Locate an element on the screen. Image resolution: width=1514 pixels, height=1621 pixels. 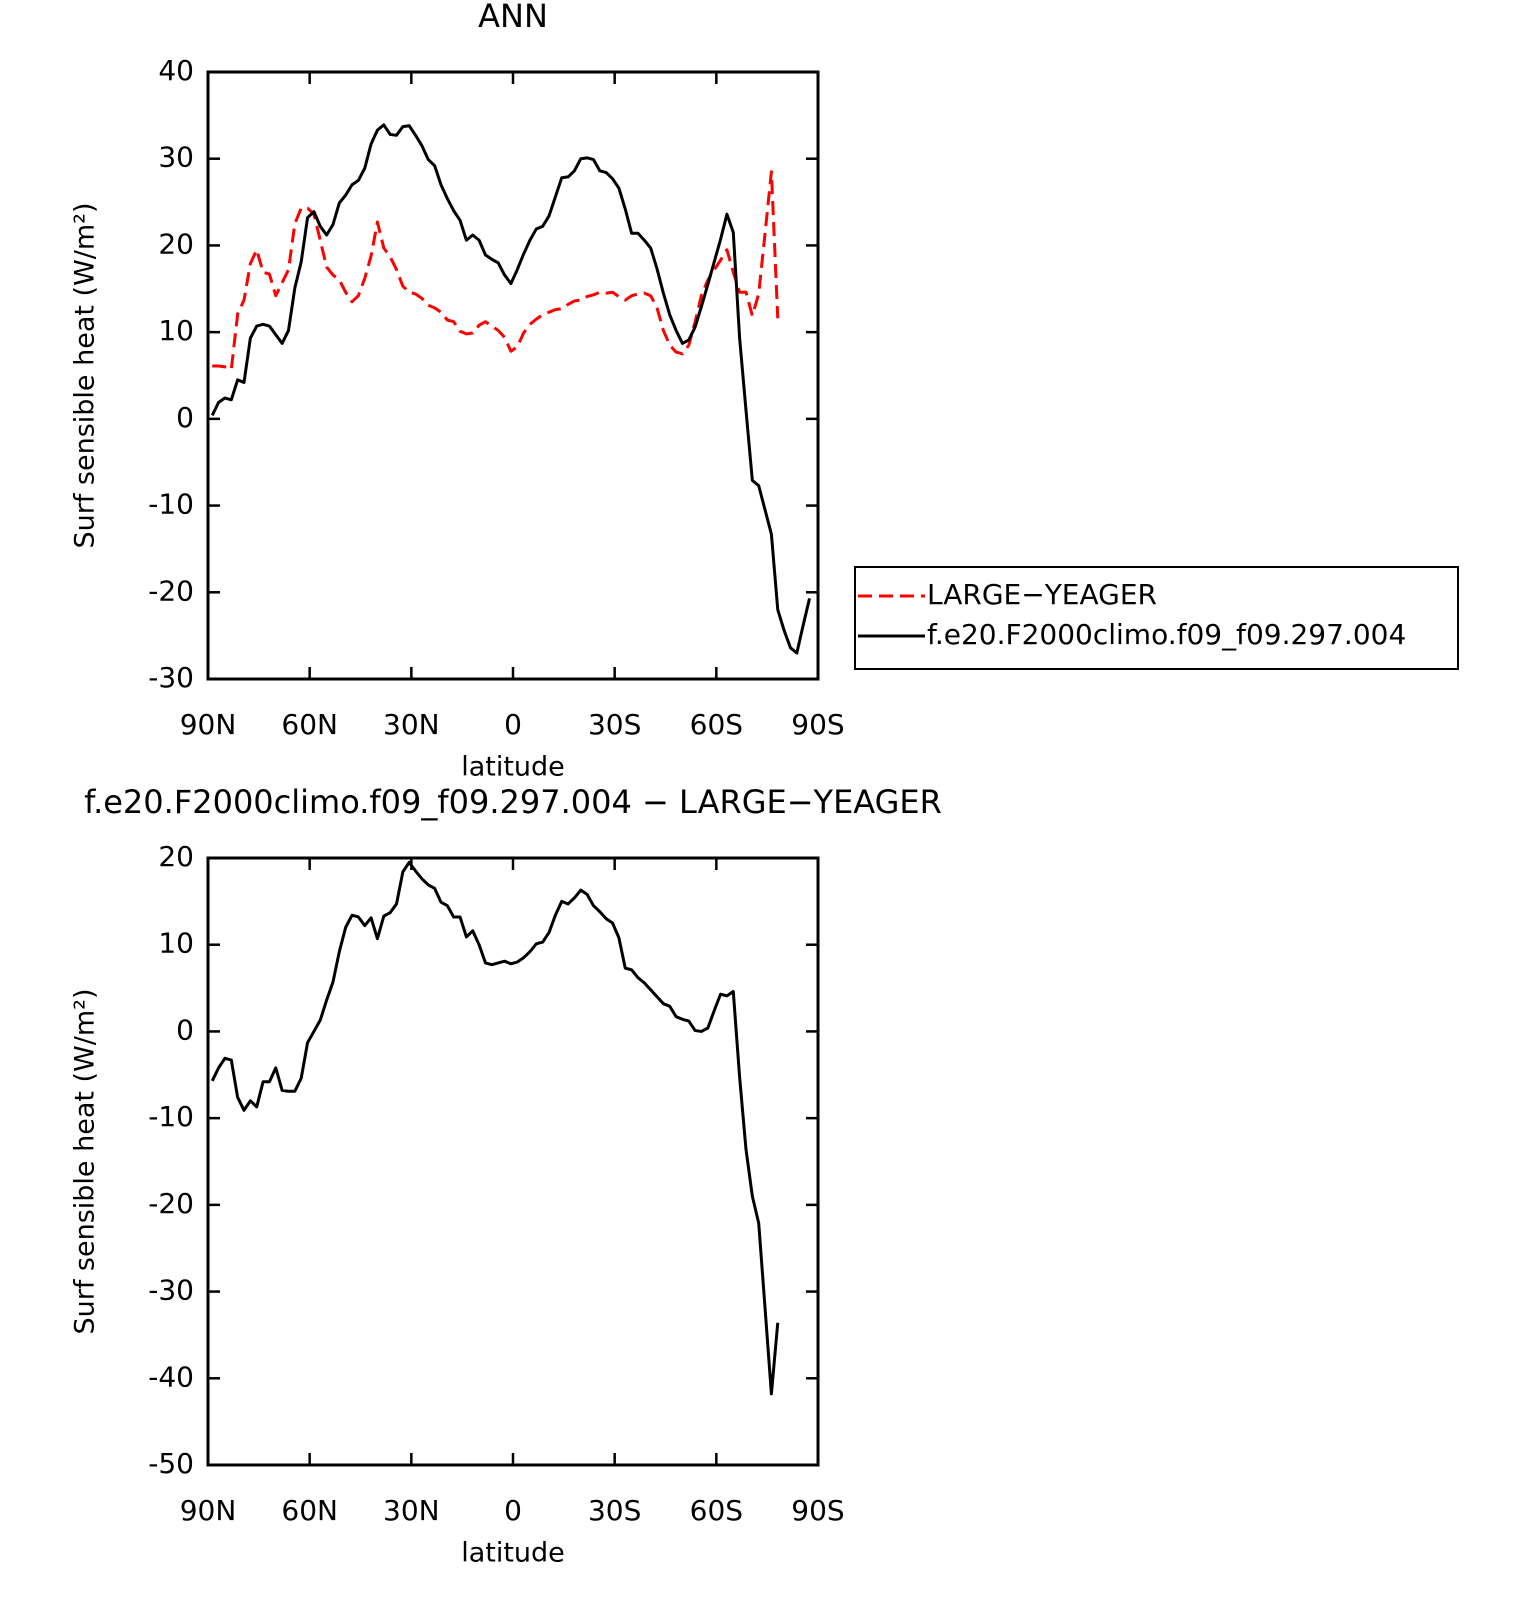
y-tick-label: -40 is located at coordinates (171, 1376).